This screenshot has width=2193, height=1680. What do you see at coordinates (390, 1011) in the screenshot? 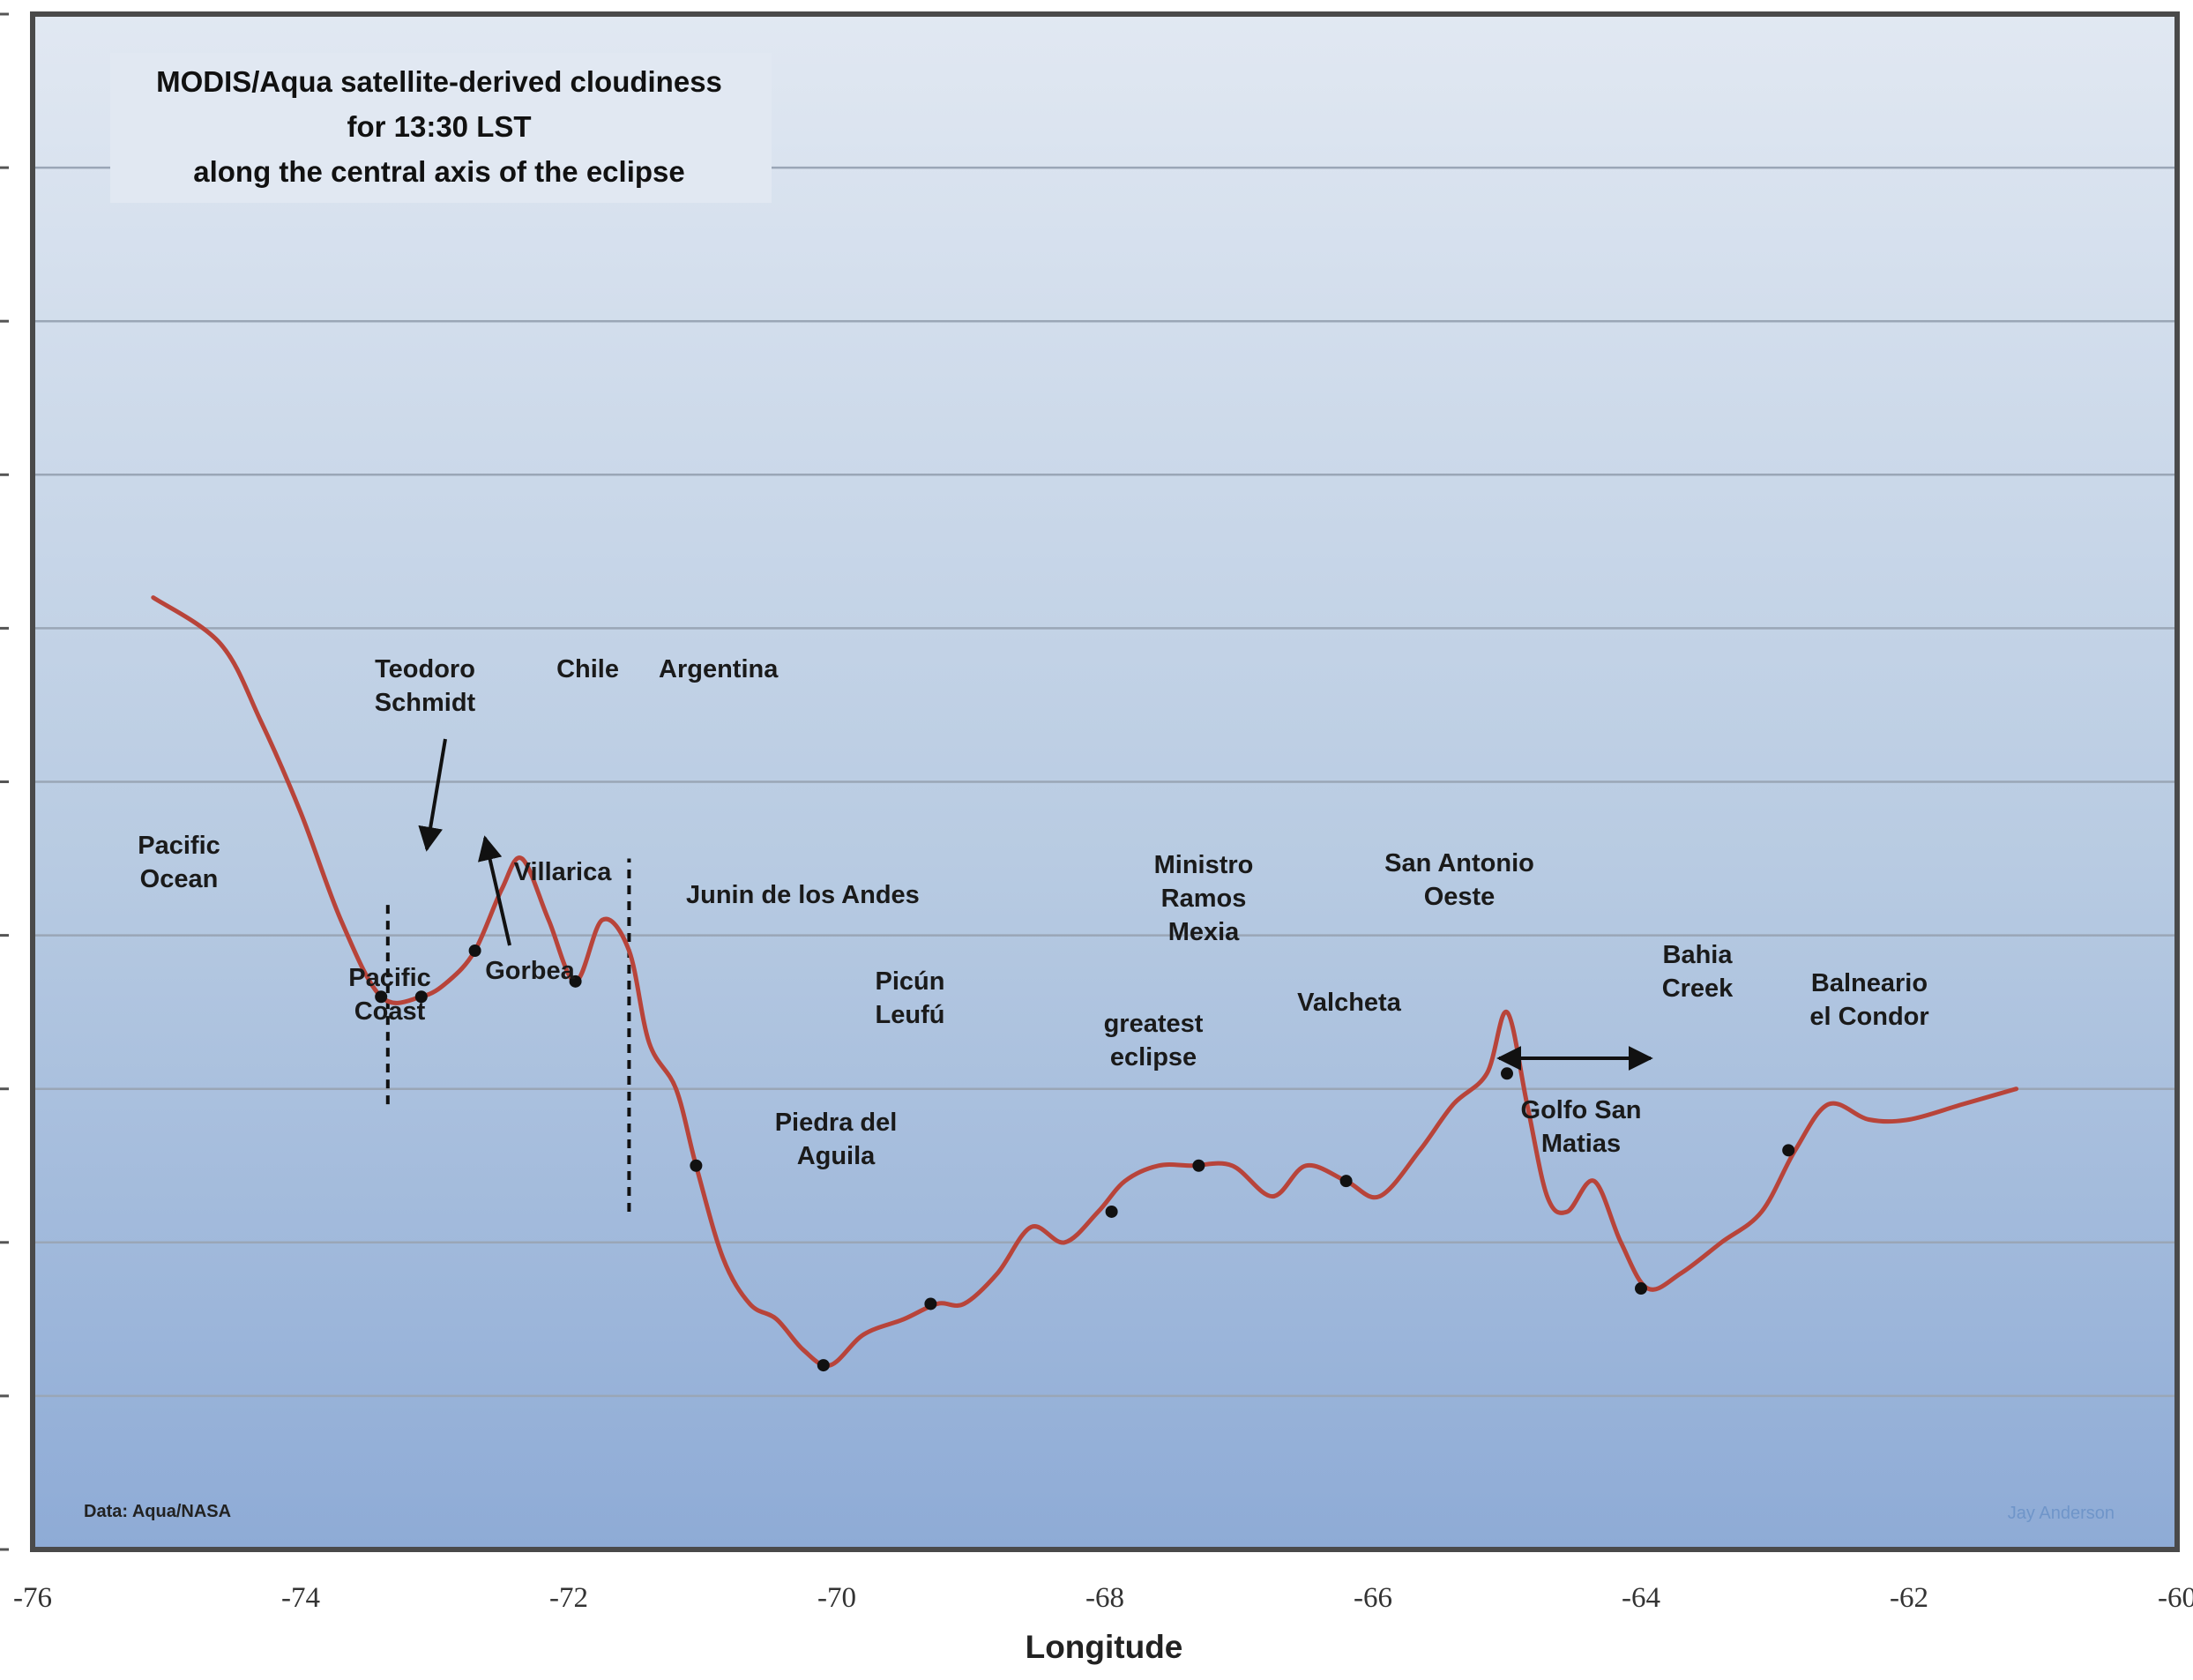
I see `label-pacific-coast-2: Coast` at bounding box center [390, 1011].